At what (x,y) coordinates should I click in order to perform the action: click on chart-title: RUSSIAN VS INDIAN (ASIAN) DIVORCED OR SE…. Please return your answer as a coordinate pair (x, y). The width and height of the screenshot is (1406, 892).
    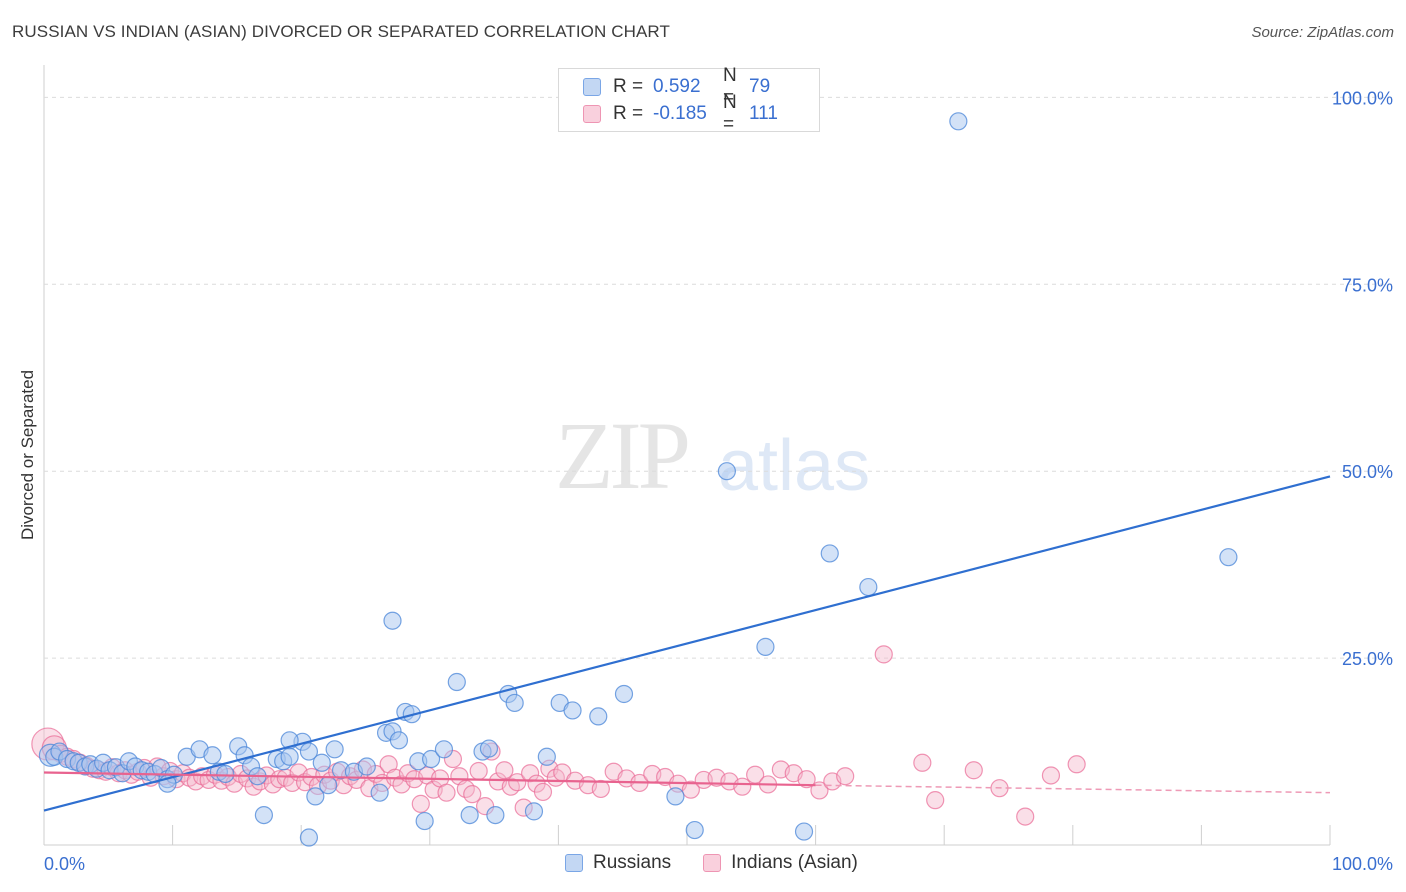
    Looking at the image, I should click on (341, 31).